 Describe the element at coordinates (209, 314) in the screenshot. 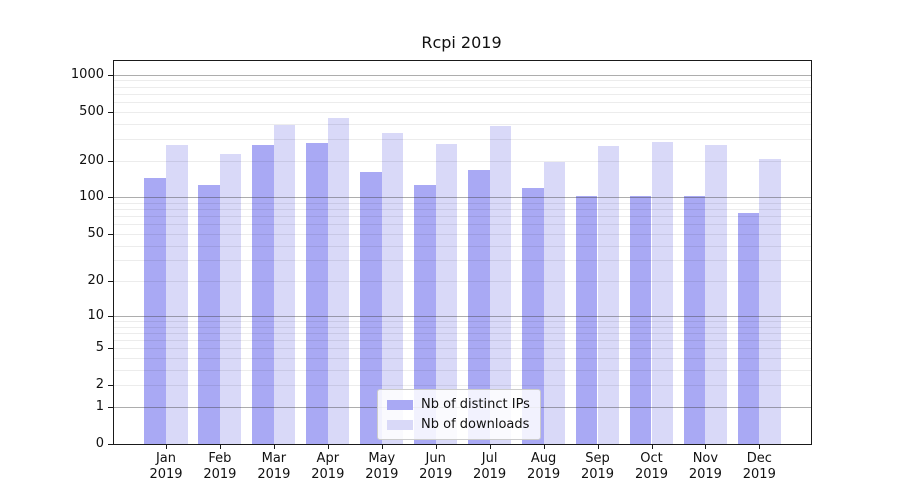

I see `bar-distinct-ips-feb` at that location.